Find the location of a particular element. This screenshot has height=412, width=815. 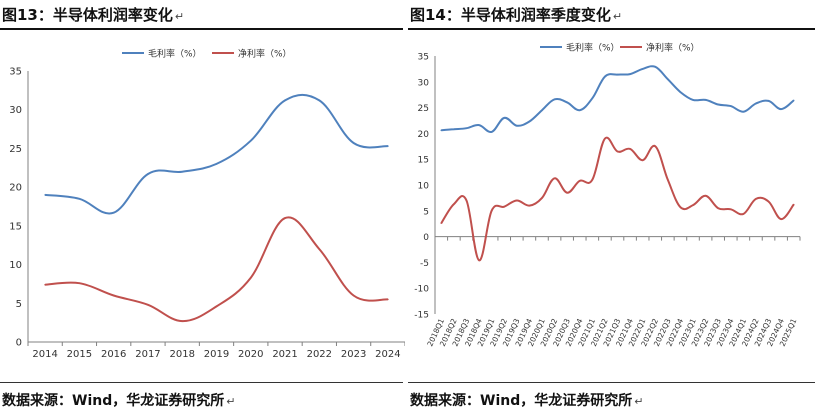

x-tick-label: 2021 is located at coordinates (284, 354).